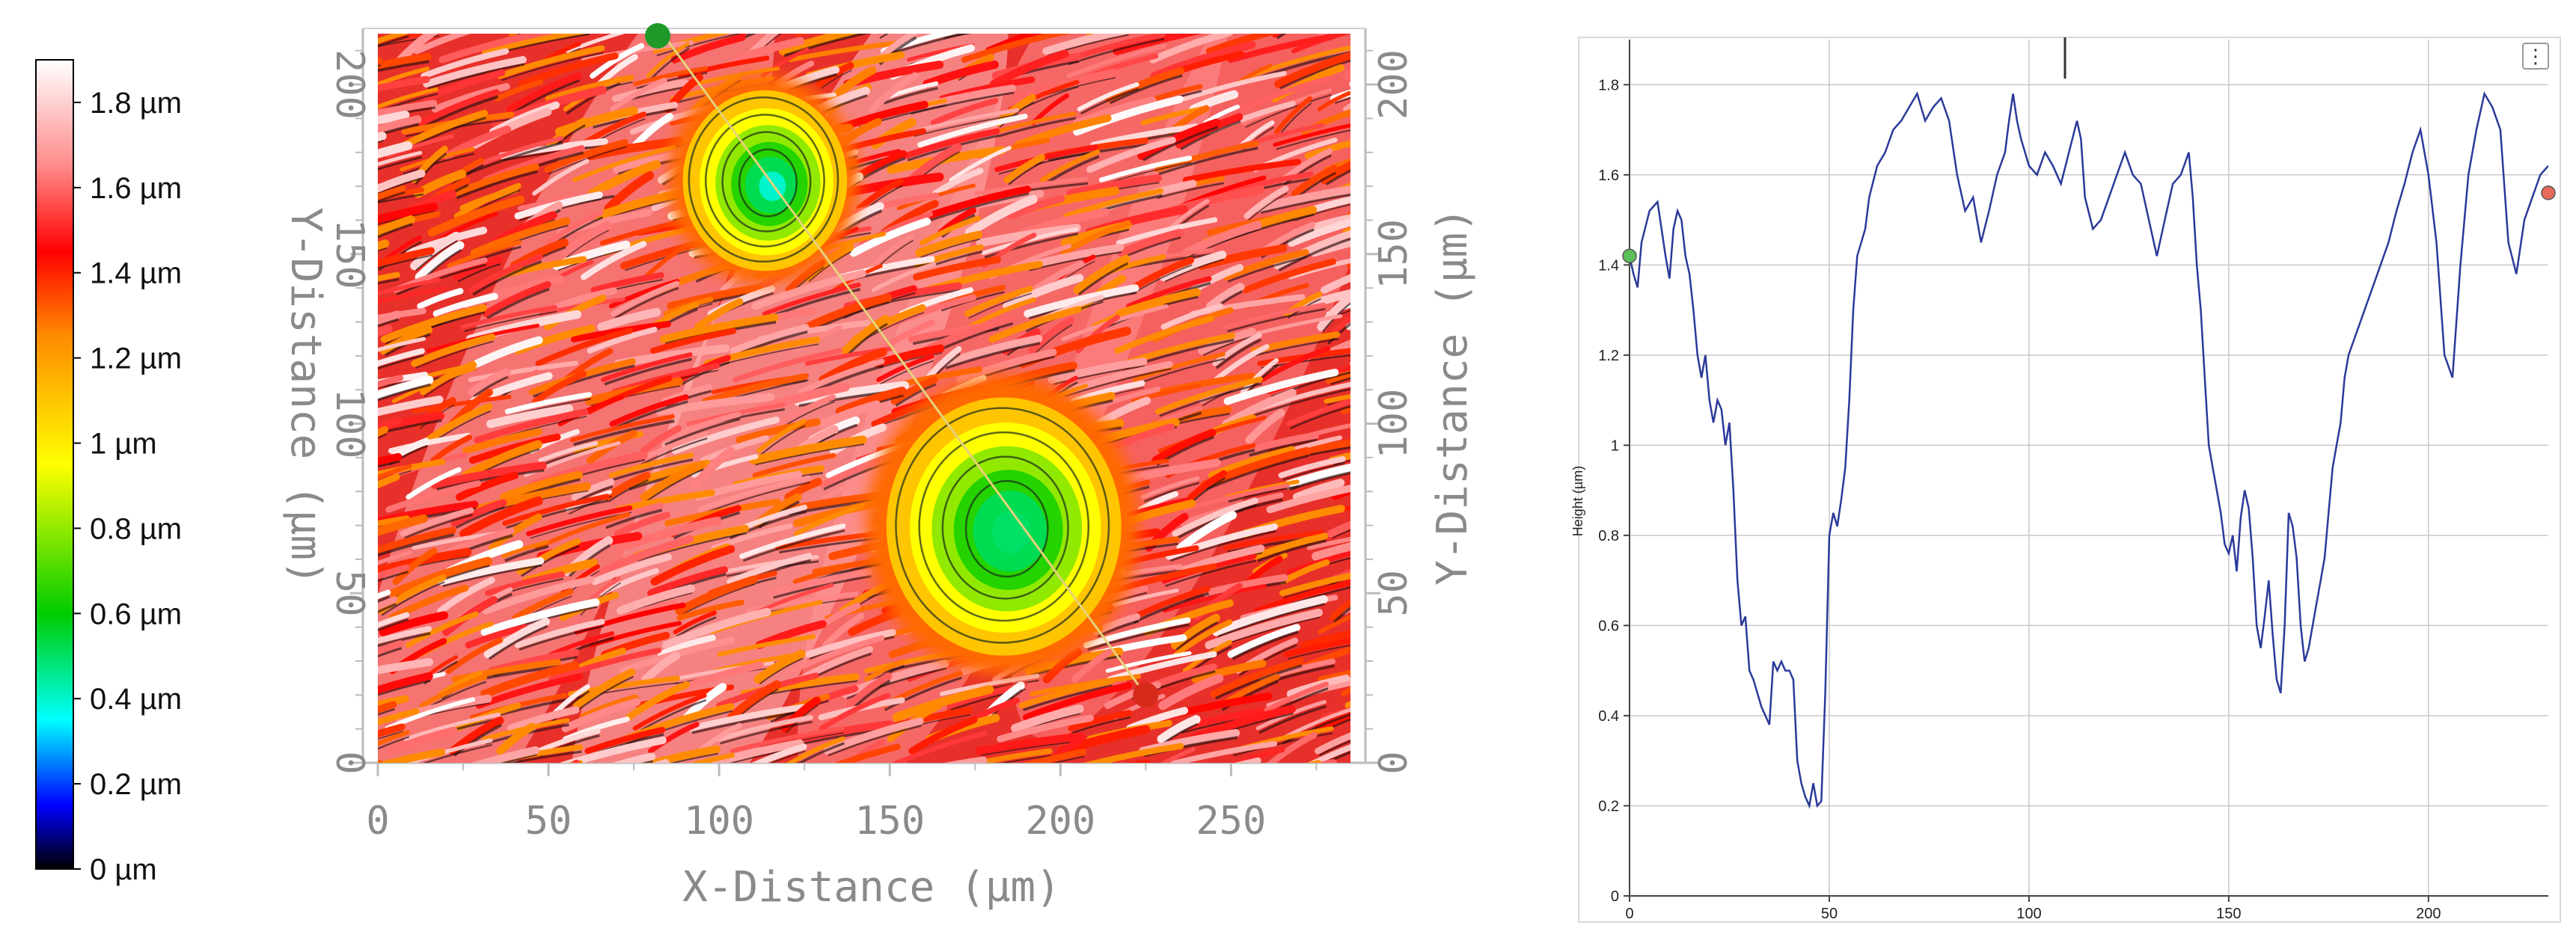  Describe the element at coordinates (1006, 528) in the screenshot. I see `pit-terrace-edge` at that location.